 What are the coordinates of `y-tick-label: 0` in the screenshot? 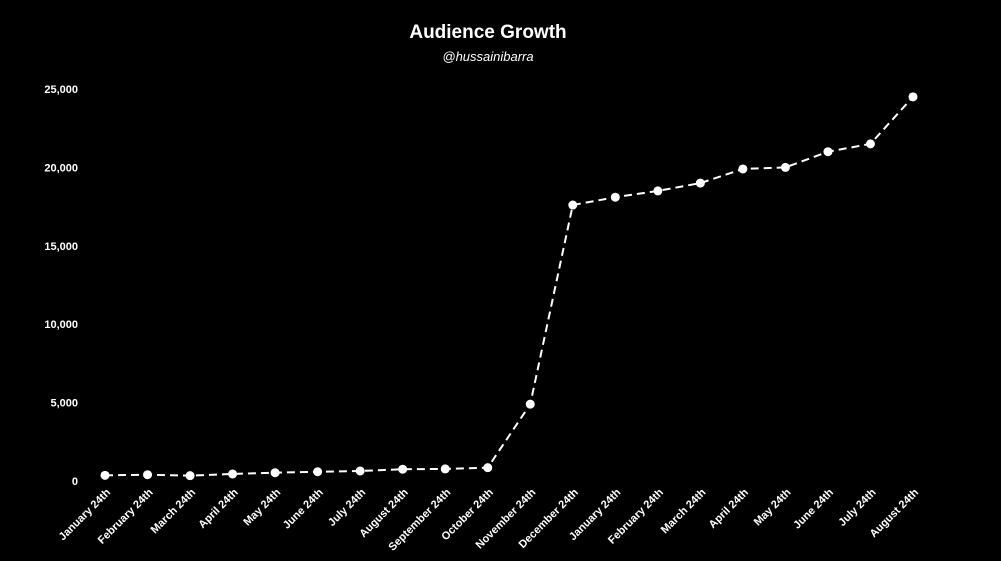 It's located at (75, 482).